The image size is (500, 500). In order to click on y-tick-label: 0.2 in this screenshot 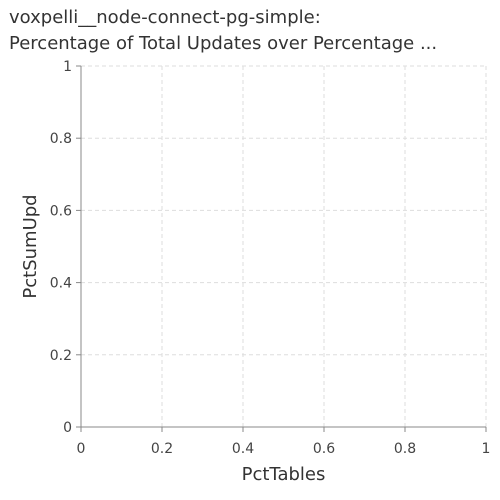, I will do `click(61, 356)`.